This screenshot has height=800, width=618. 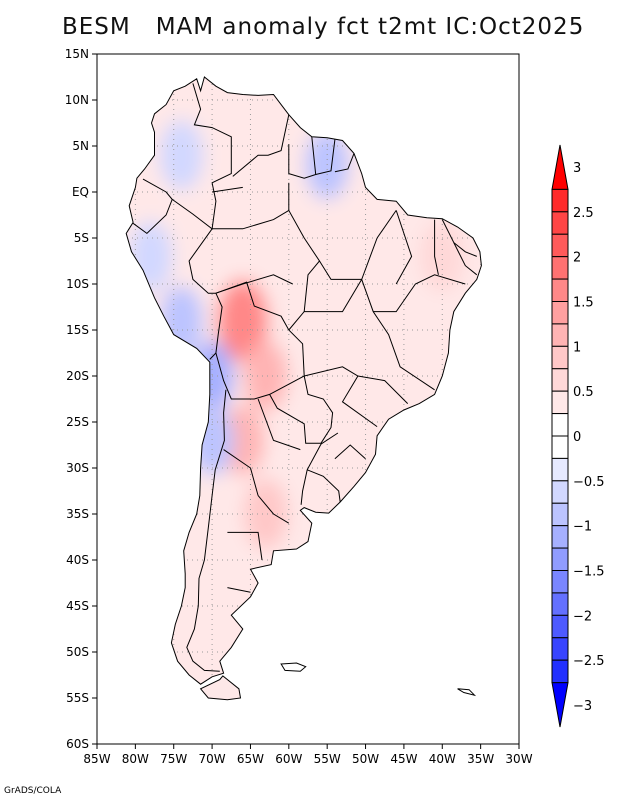 What do you see at coordinates (583, 392) in the screenshot?
I see `colorbar-label: 0.5` at bounding box center [583, 392].